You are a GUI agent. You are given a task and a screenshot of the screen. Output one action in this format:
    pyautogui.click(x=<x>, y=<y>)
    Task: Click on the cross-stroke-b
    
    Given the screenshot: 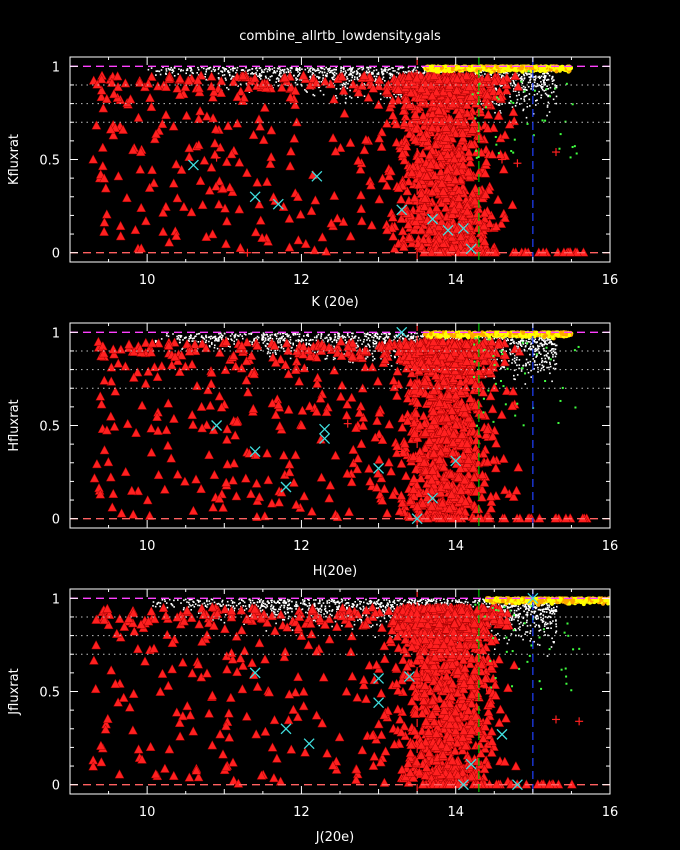 What is the action you would take?
    pyautogui.click(x=317, y=176)
    